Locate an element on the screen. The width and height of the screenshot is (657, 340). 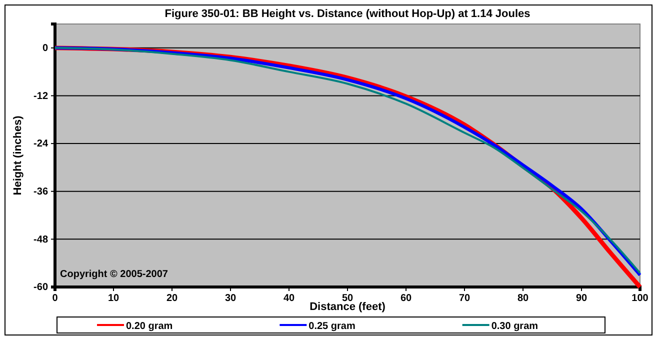
x-tick-label: 100 is located at coordinates (640, 298).